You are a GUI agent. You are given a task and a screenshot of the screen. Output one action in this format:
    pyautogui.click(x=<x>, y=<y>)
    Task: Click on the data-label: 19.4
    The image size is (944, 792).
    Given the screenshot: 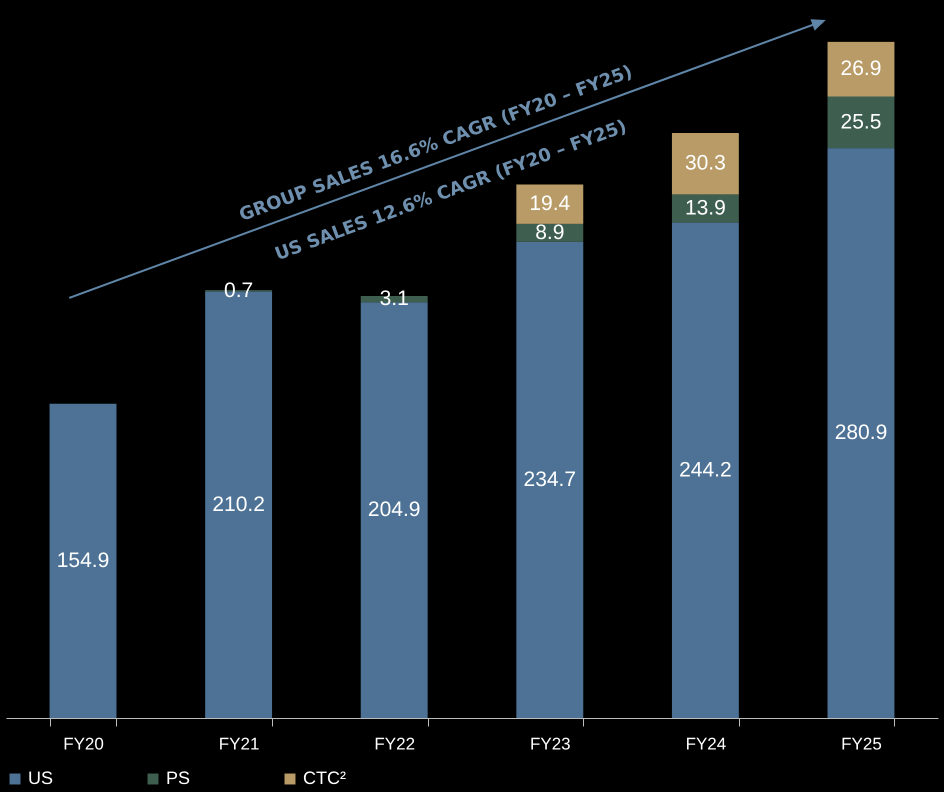 What is the action you would take?
    pyautogui.click(x=550, y=204)
    